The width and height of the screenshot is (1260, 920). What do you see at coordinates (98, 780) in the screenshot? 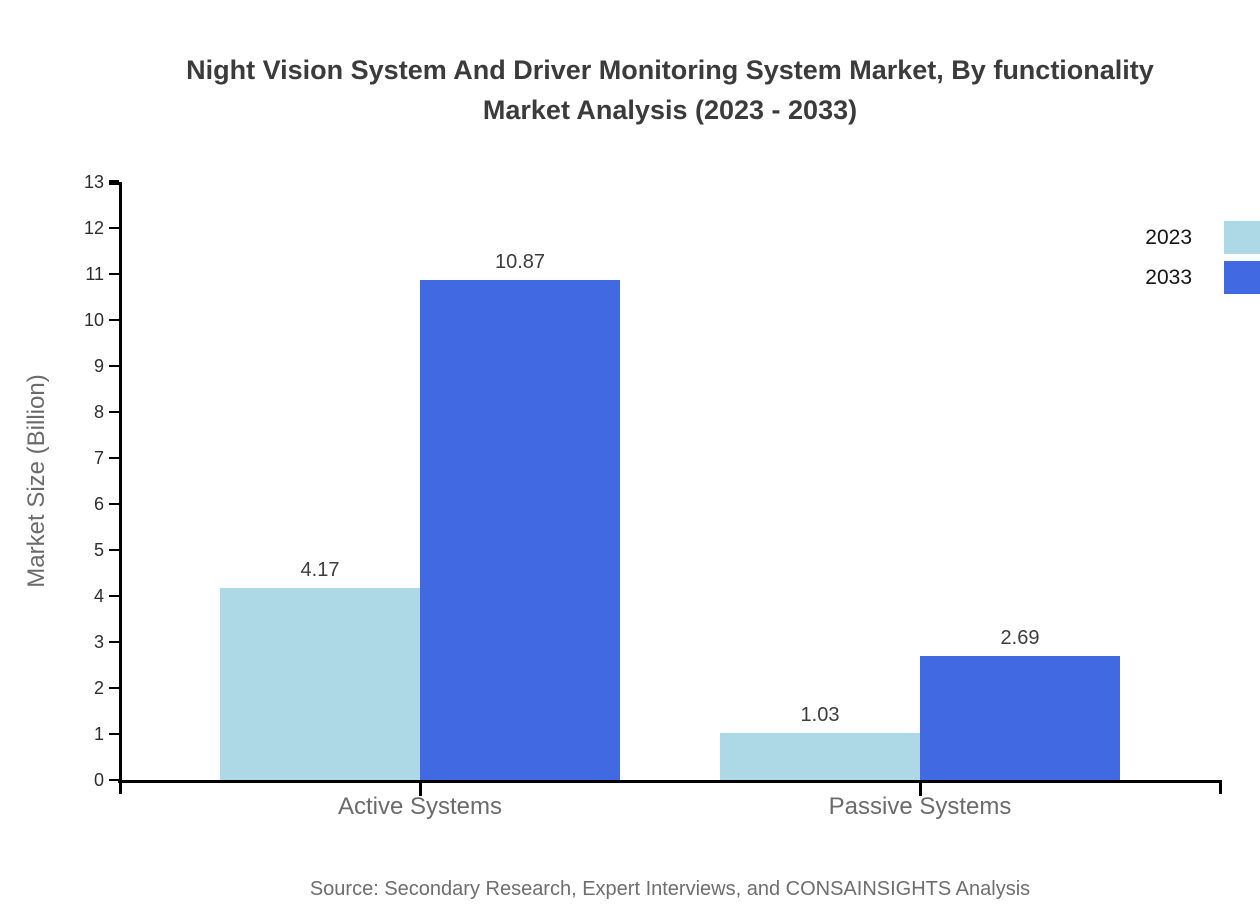
I see `y-tick-label: 0` at bounding box center [98, 780].